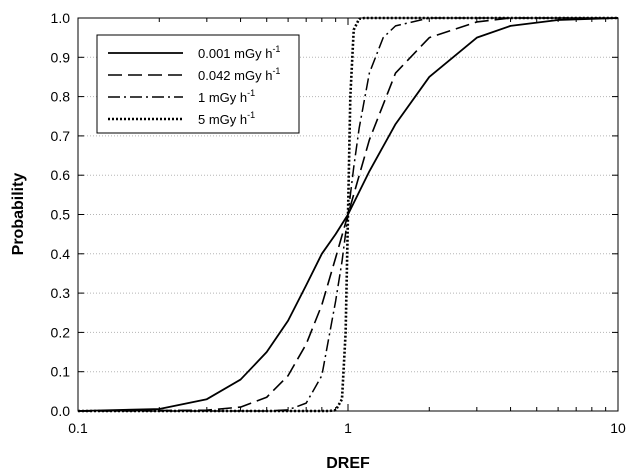  I want to click on y-tick-label: 0.5, so click(61, 215).